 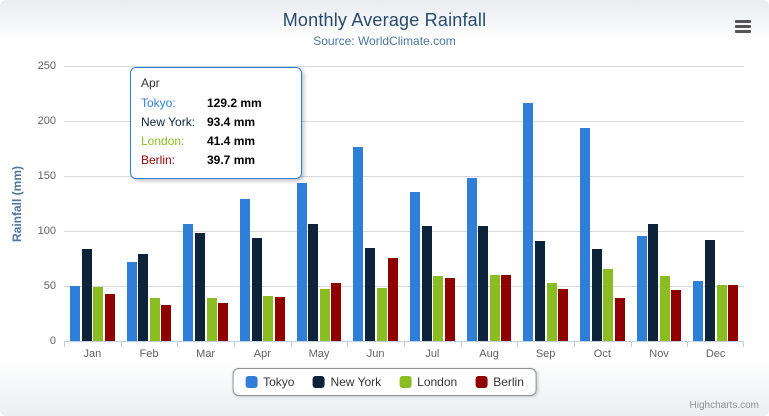 I want to click on bar-berlin-sep, so click(x=563, y=314).